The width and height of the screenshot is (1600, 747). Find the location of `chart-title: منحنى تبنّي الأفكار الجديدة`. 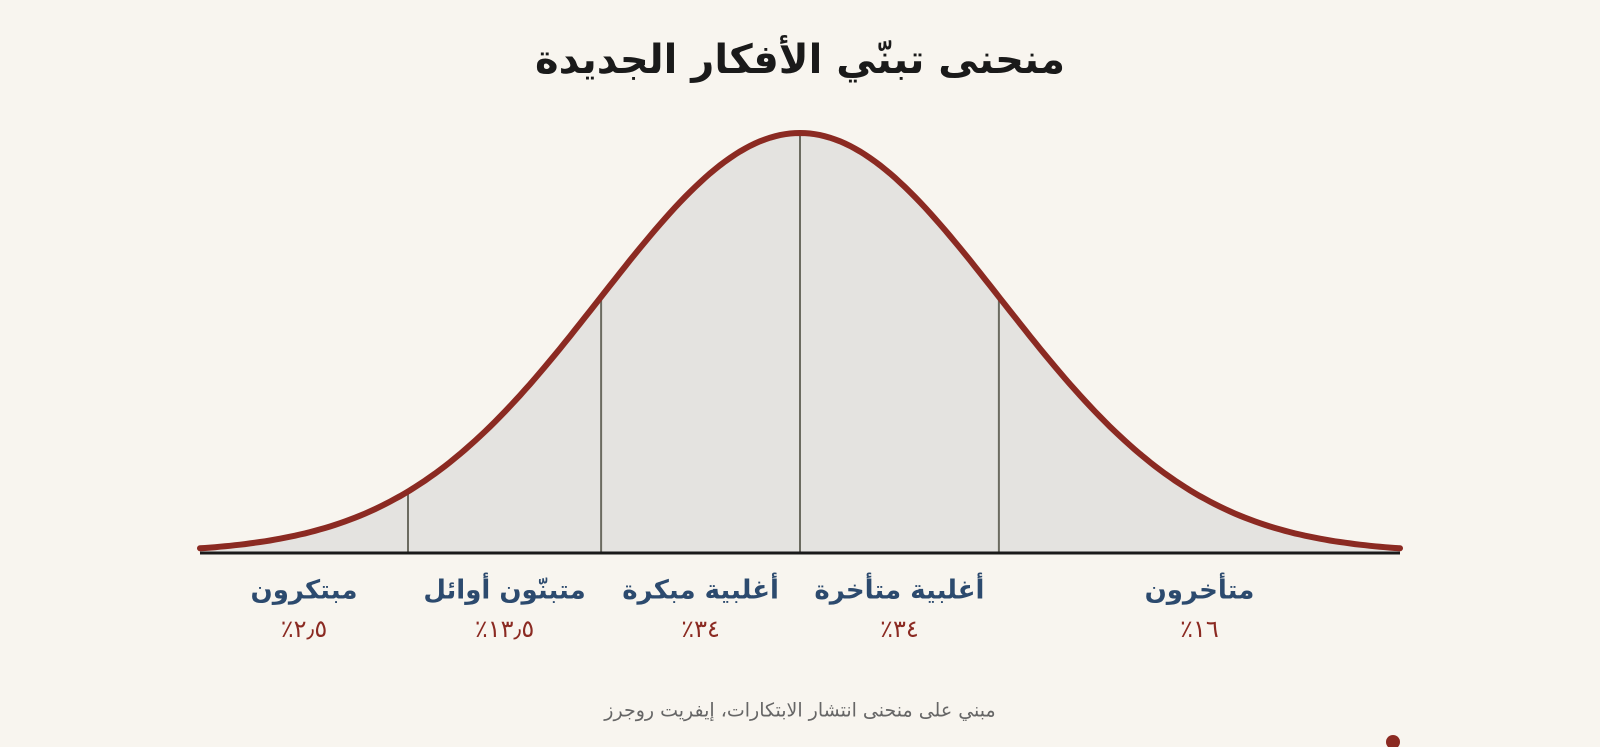

chart-title: منحنى تبنّي الأفكار الجديدة is located at coordinates (800, 58).